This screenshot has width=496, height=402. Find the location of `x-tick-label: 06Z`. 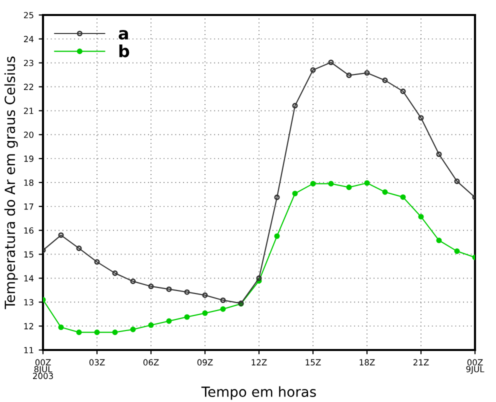

x-tick-label: 06Z is located at coordinates (151, 362).